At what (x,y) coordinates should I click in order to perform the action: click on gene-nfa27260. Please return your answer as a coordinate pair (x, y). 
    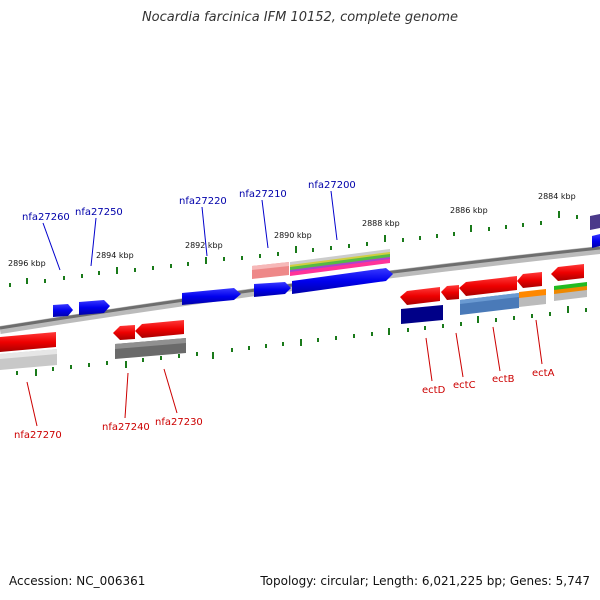
    Looking at the image, I should click on (63, 310).